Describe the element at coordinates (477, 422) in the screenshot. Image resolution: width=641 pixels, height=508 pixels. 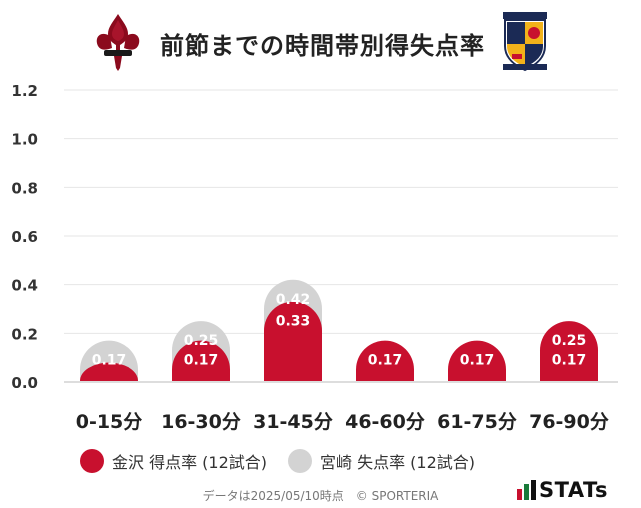
I see `x-tick-label: 61-75分` at that location.